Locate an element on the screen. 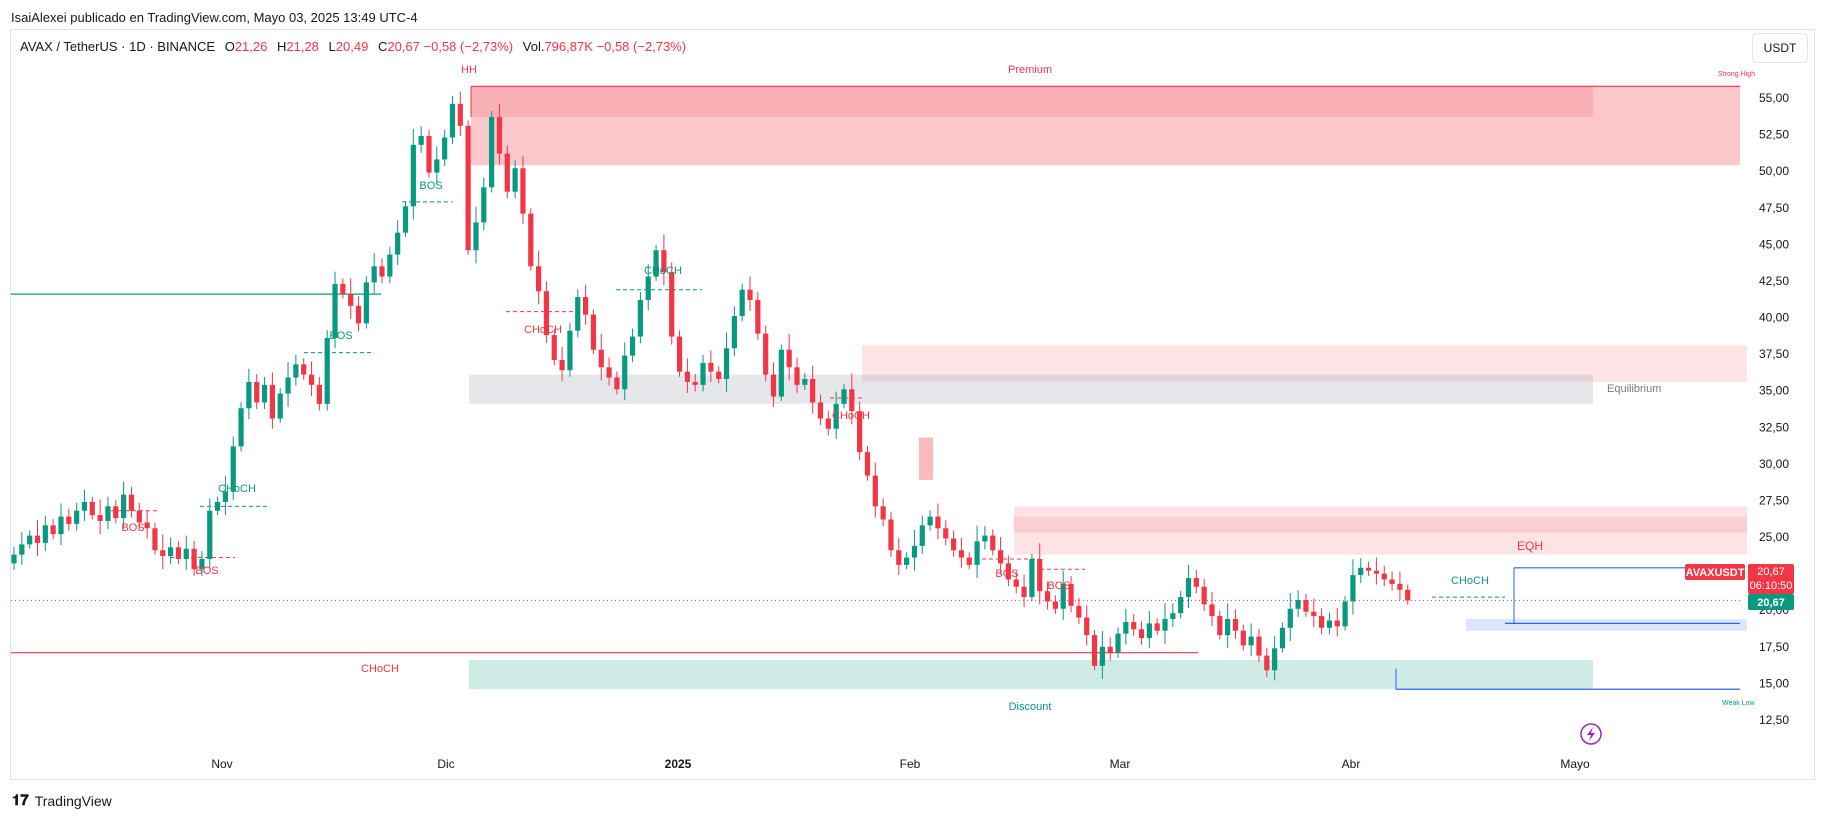 The image size is (1826, 819). tradingview-logo-icon: 𝟏𝟕 is located at coordinates (20, 800).